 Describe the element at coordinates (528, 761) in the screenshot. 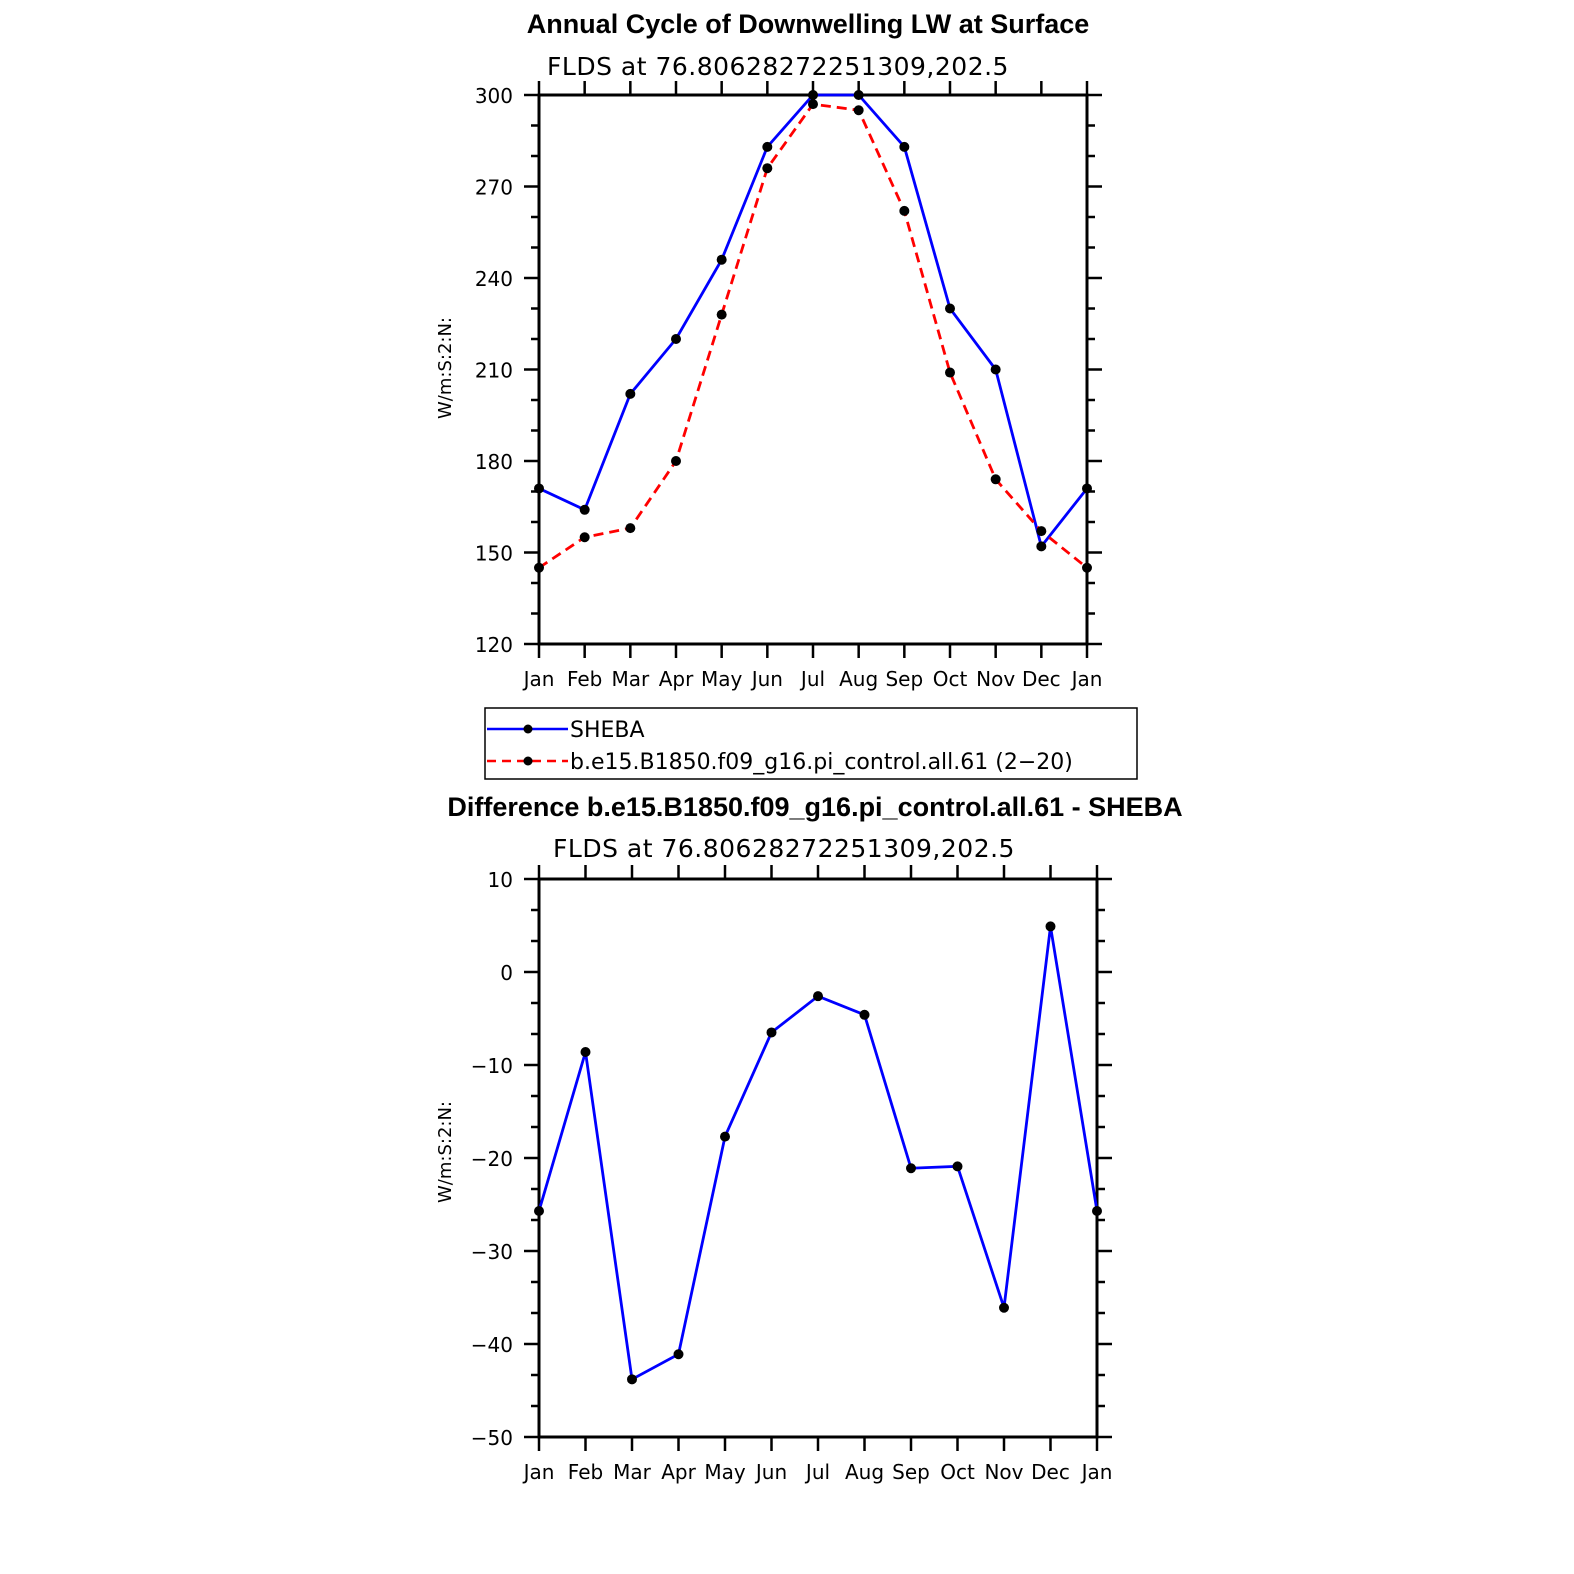

I see `legend-marker-model` at that location.